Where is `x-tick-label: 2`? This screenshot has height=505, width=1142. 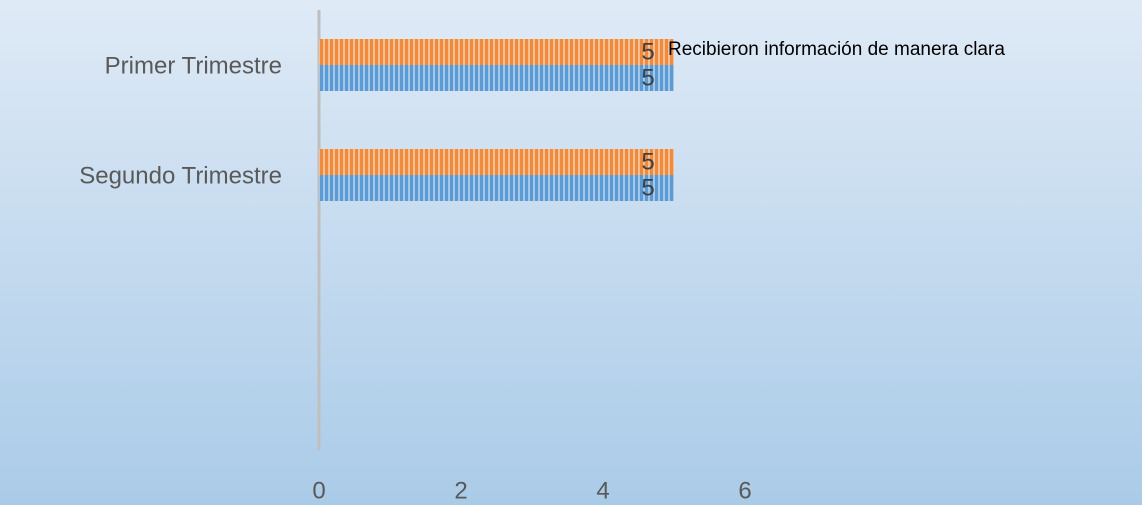 x-tick-label: 2 is located at coordinates (460, 490).